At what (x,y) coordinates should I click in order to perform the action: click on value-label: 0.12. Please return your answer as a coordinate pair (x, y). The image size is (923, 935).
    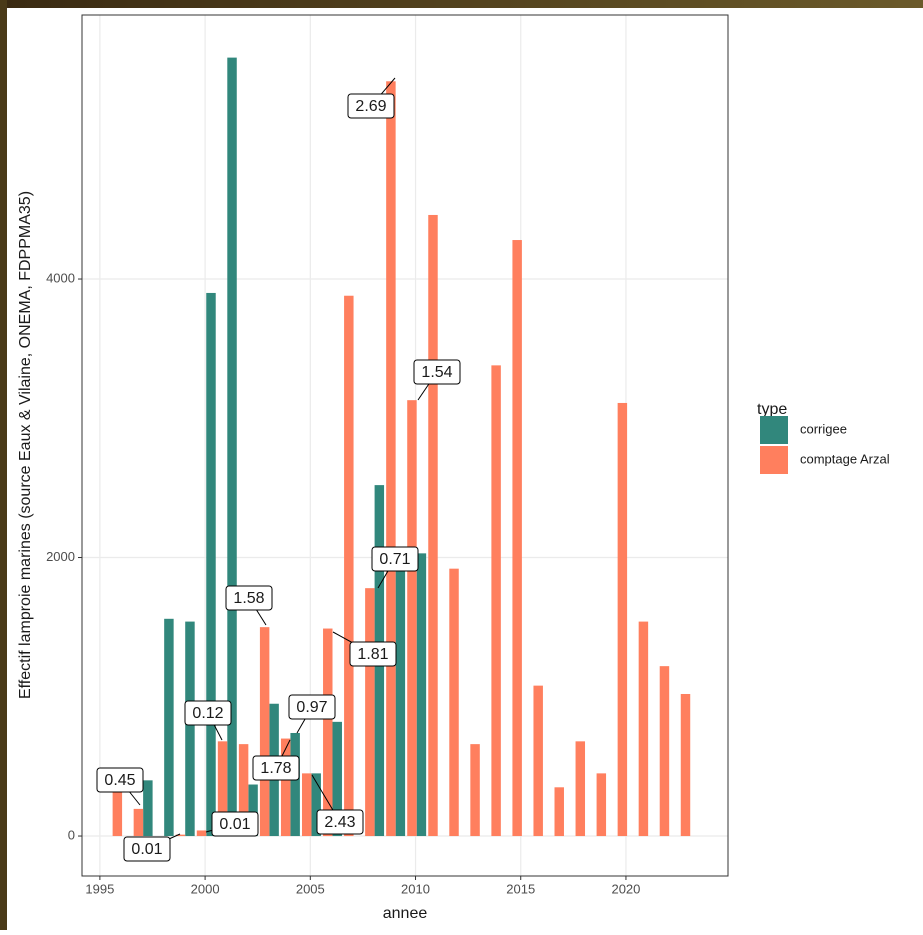
    Looking at the image, I should click on (207, 713).